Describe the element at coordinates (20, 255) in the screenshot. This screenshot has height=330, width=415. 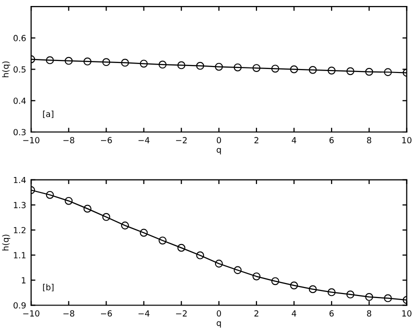
I see `y-tick-label: 1.1` at that location.